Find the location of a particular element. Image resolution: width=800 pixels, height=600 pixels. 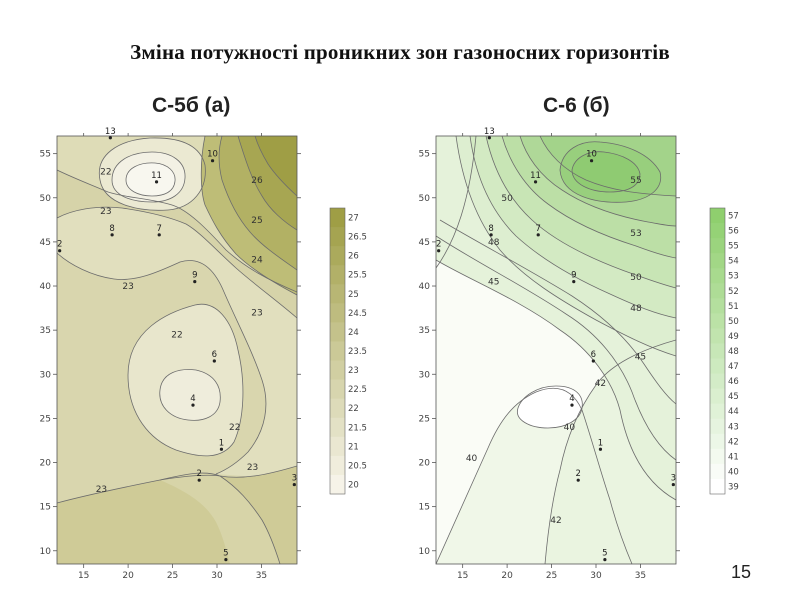

y-tick-label: 20 is located at coordinates (425, 464).